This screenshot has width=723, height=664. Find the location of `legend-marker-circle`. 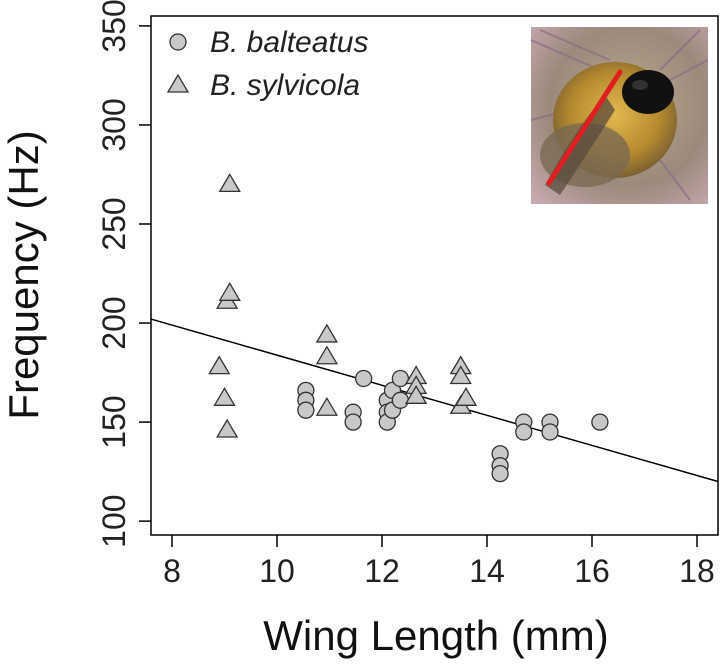

legend-marker-circle is located at coordinates (178, 42).